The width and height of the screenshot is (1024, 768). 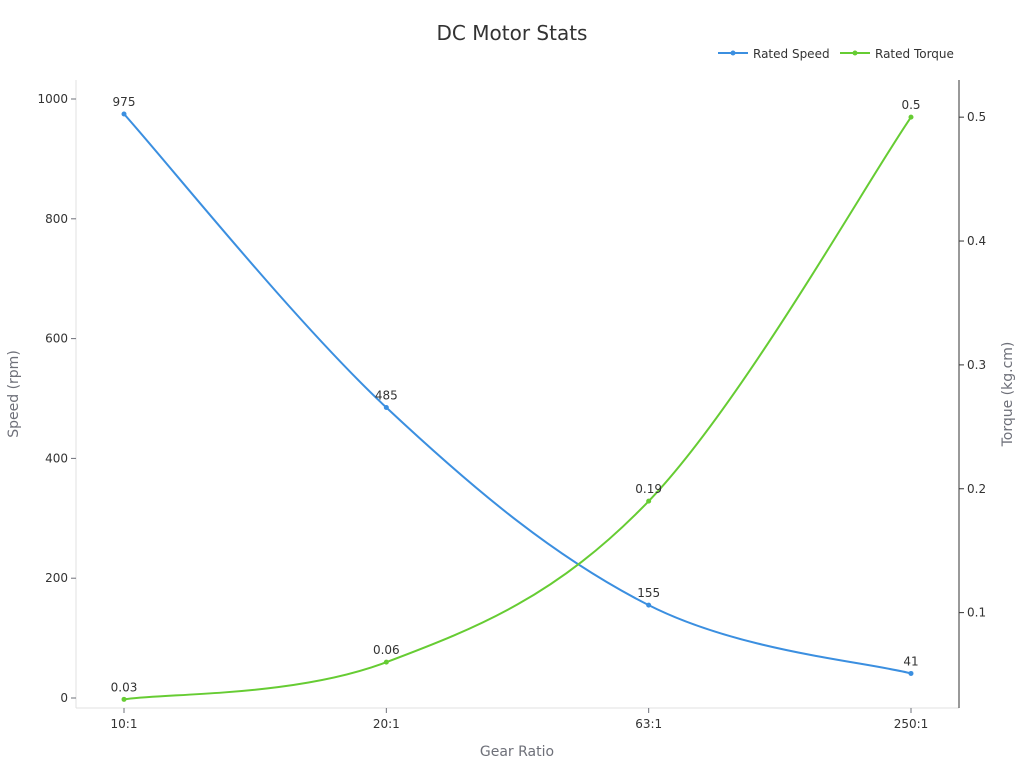 What do you see at coordinates (976, 613) in the screenshot?
I see `right-tick-label: 0.1` at bounding box center [976, 613].